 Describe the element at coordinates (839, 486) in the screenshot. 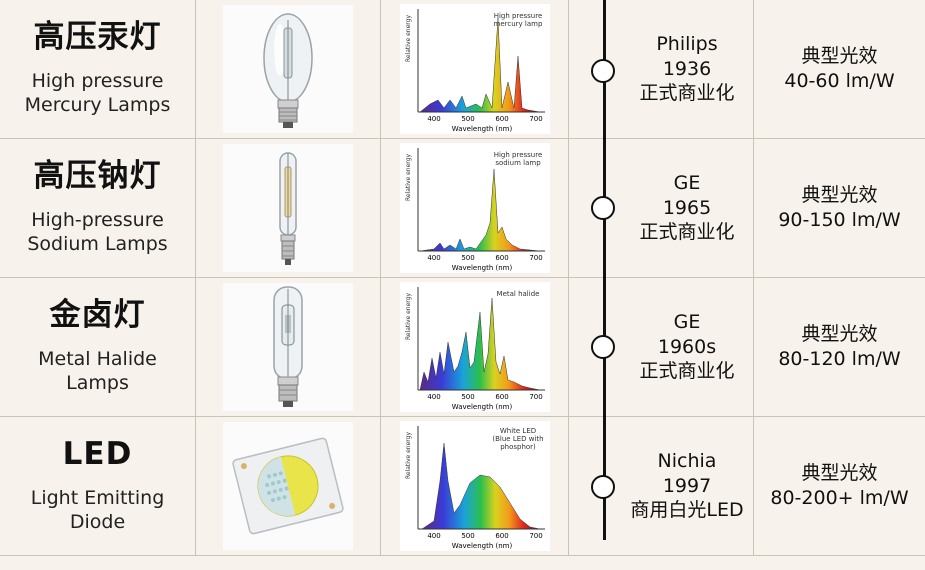

I see `efficacy-cell: 典型光效 80-200+ lm/W` at that location.